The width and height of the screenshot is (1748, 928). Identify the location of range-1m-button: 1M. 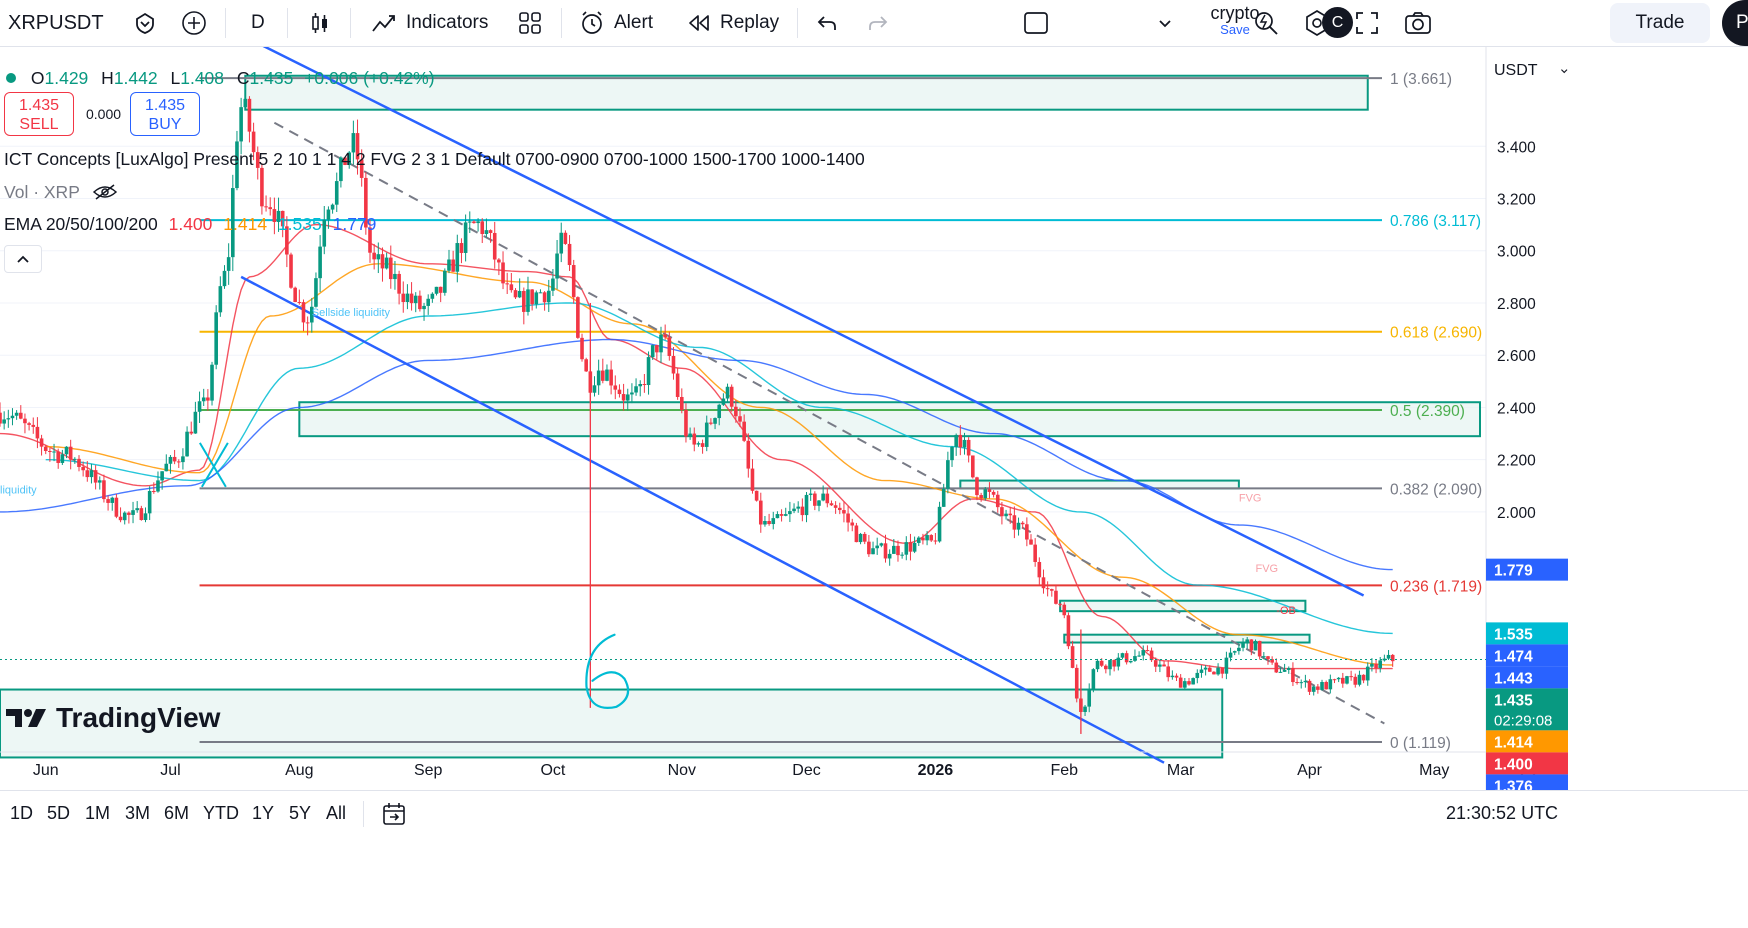
(98, 813).